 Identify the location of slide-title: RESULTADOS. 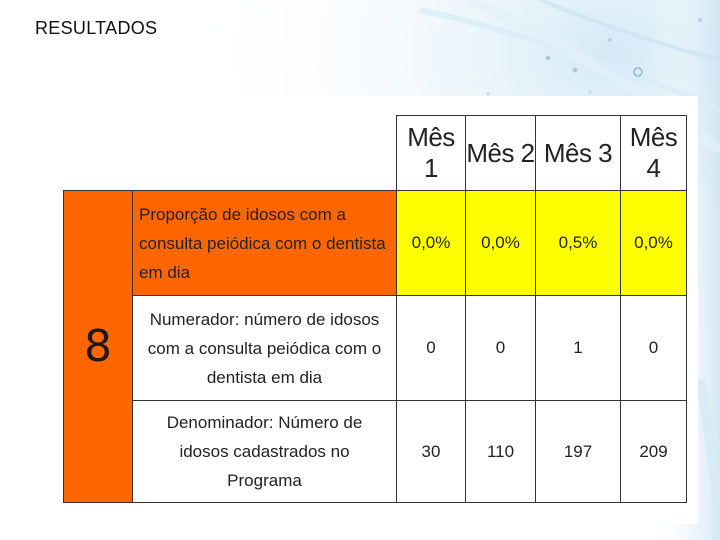
(96, 28).